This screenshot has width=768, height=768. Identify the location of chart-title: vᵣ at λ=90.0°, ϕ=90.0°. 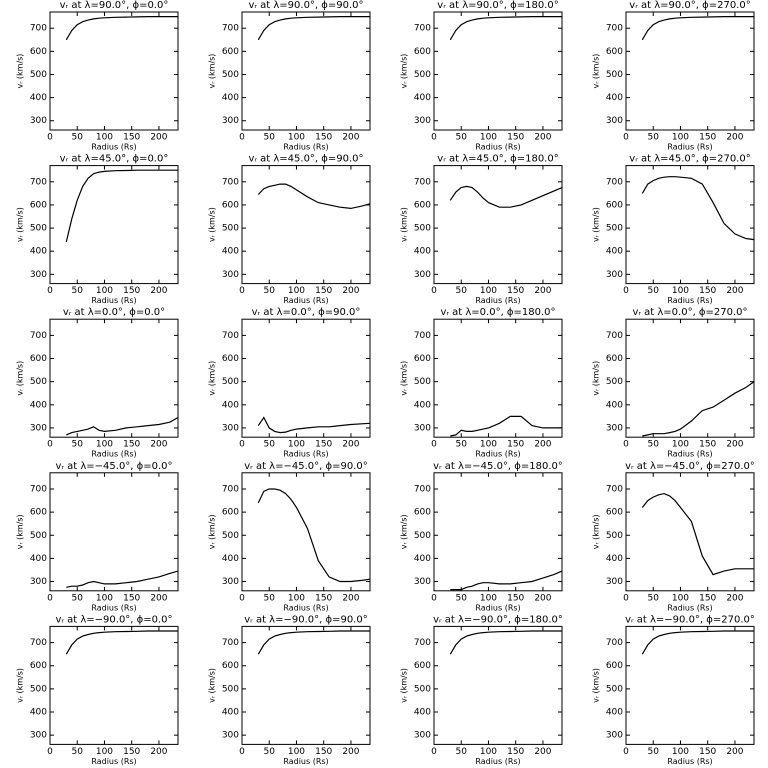
(305, 5).